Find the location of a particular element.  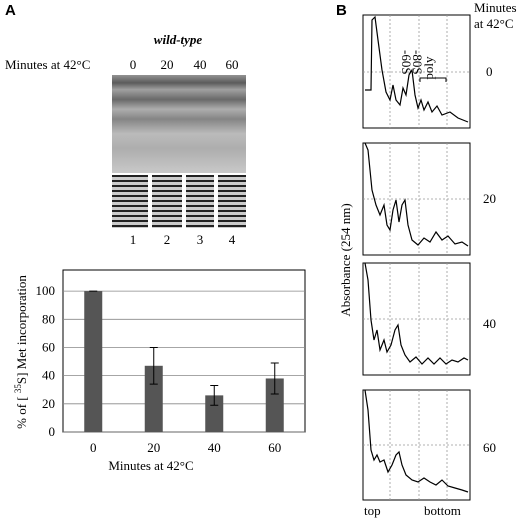

gradient-top: top is located at coordinates (372, 510).